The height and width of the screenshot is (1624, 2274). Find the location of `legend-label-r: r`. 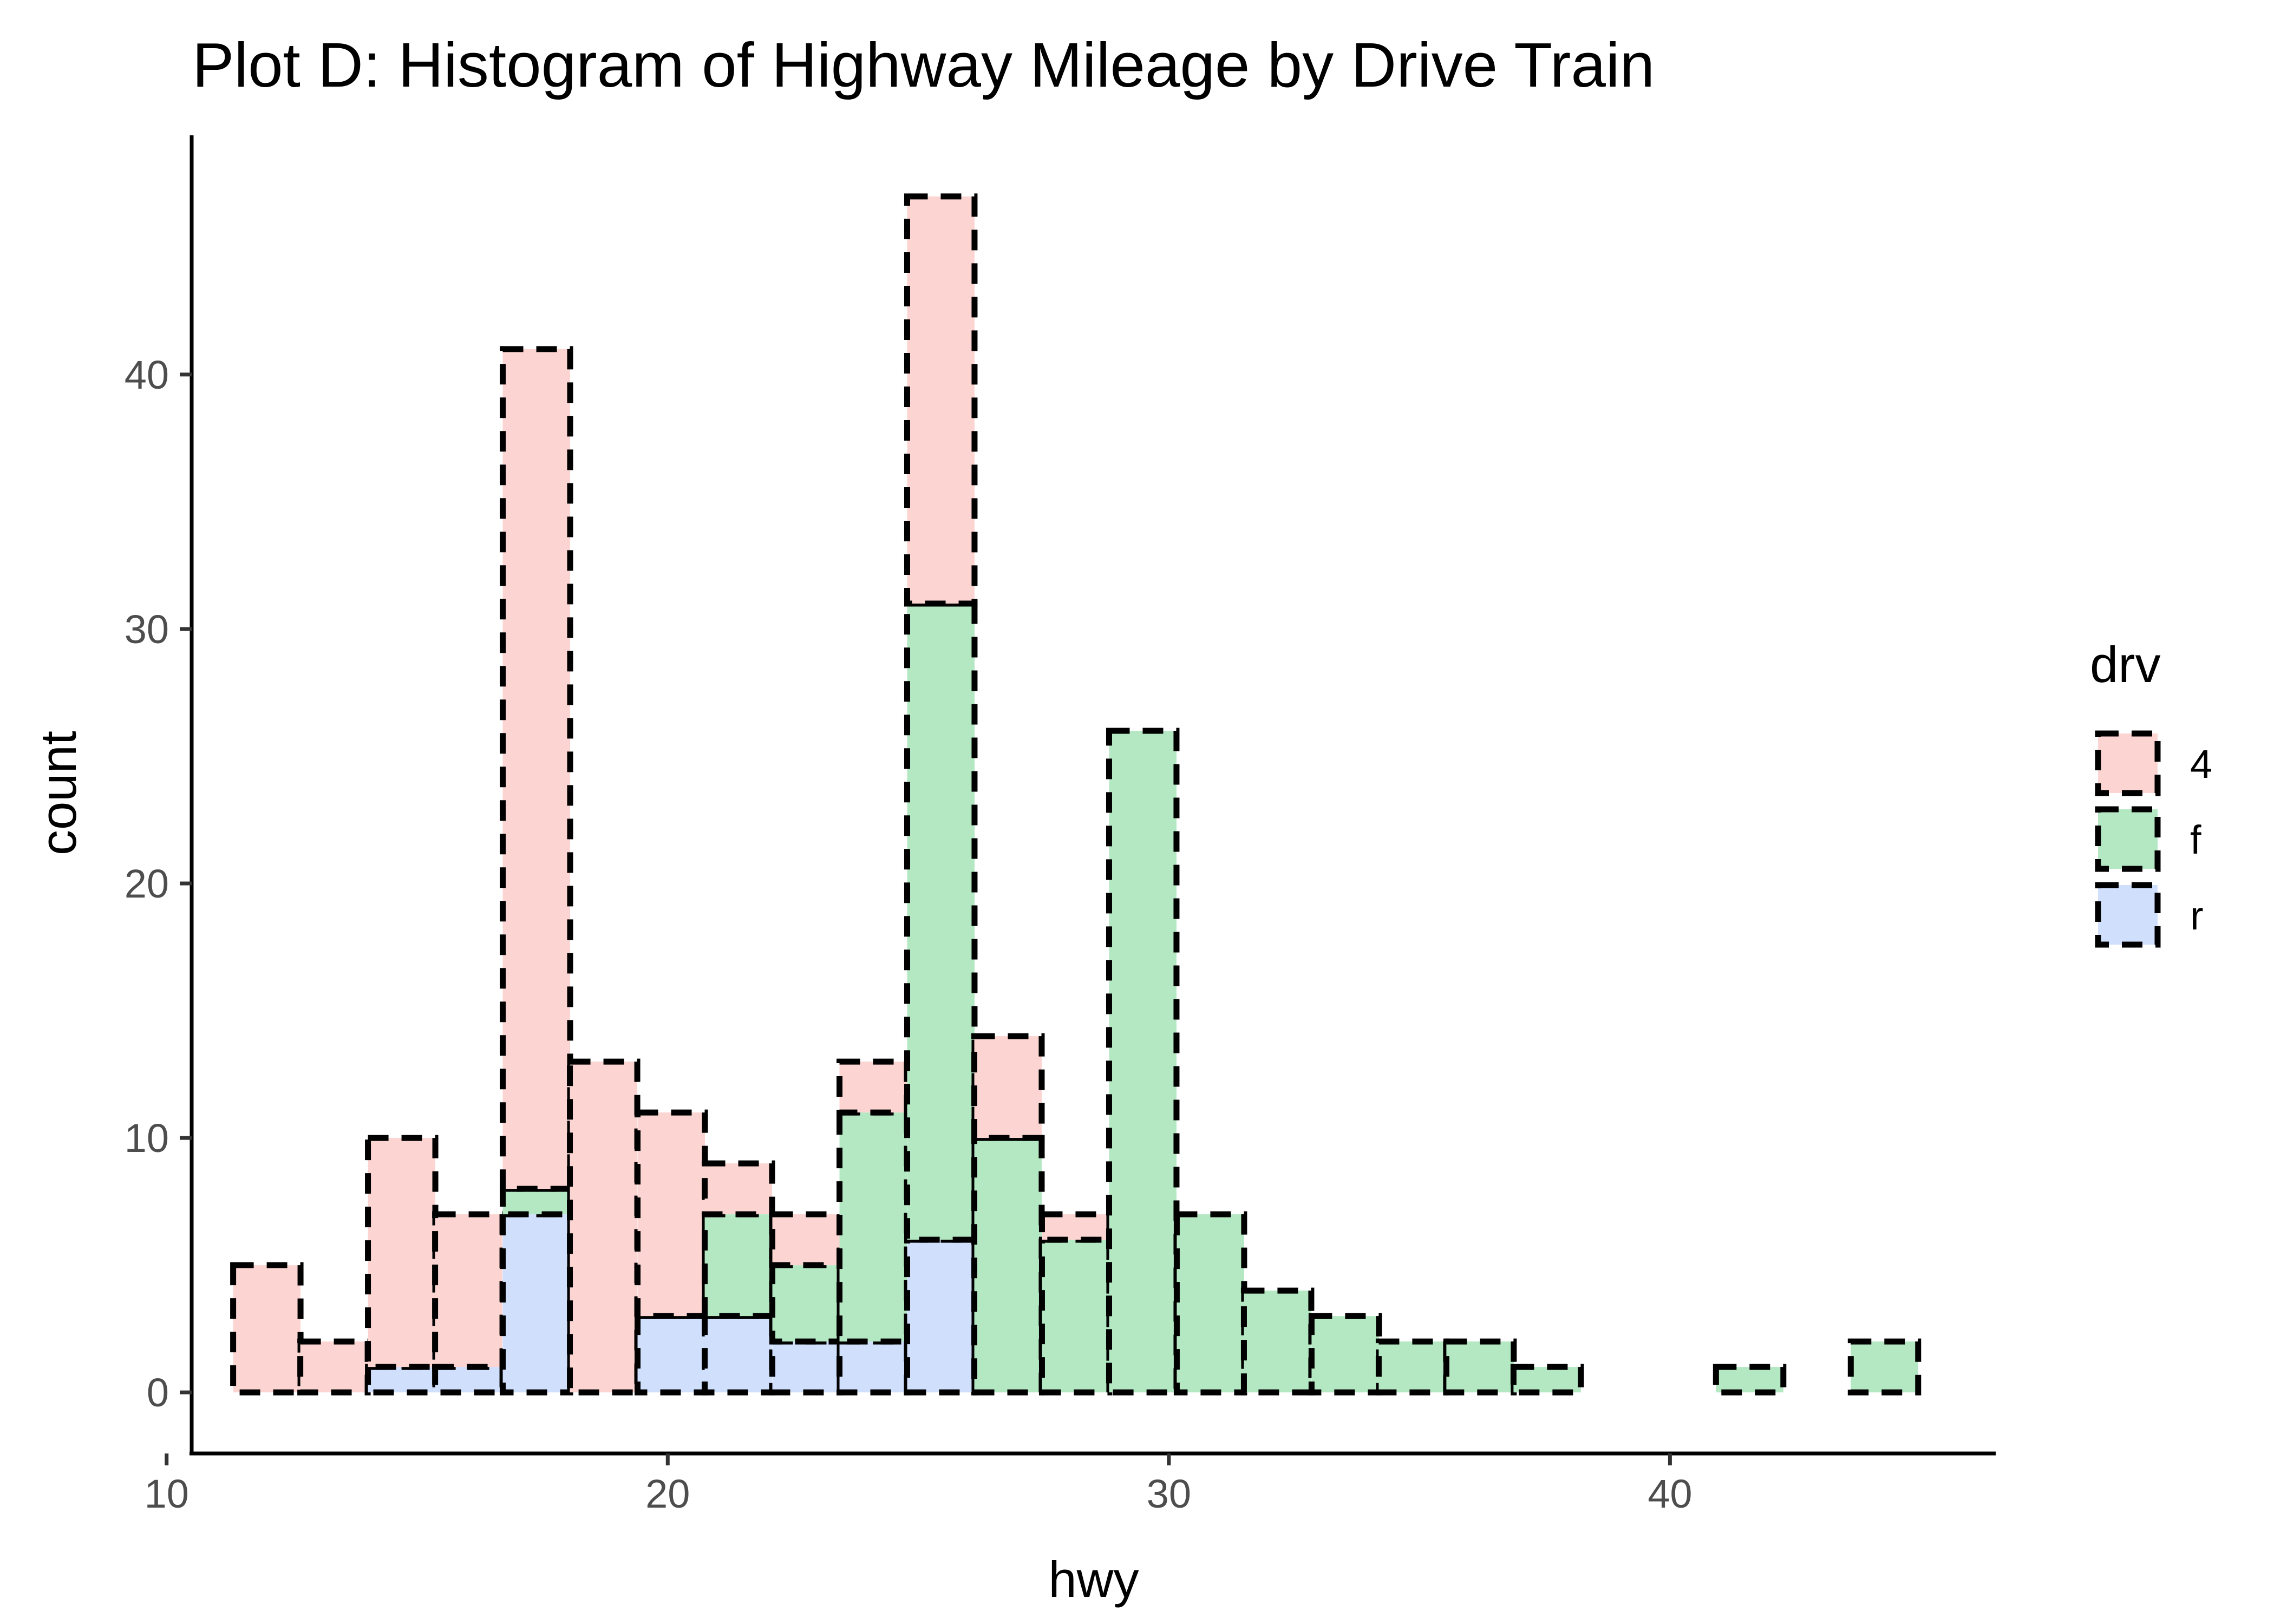

legend-label-r: r is located at coordinates (2197, 915).